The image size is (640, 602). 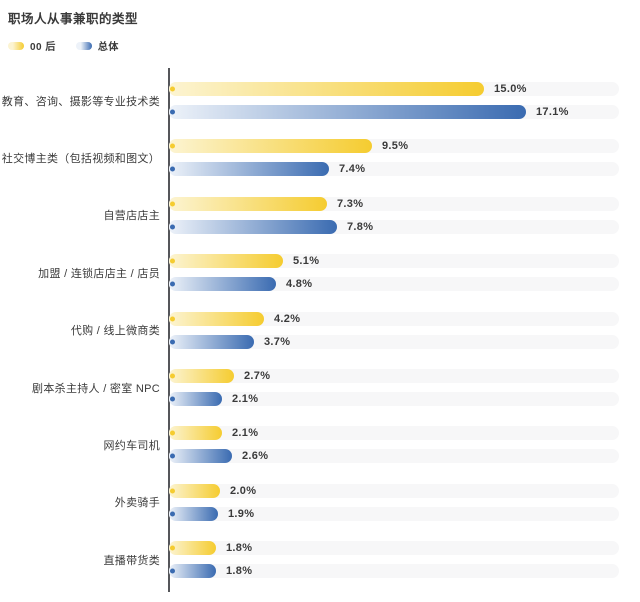 I want to click on category-label: 直播带货类, so click(x=131, y=560).